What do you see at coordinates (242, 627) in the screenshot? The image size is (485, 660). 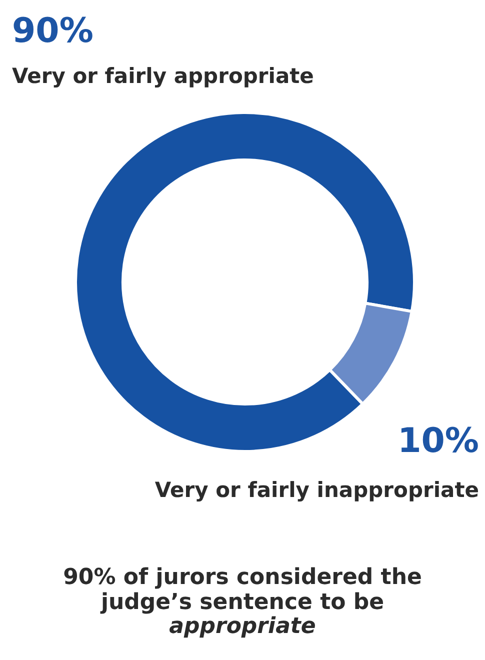 I see `text: appropriate` at bounding box center [242, 627].